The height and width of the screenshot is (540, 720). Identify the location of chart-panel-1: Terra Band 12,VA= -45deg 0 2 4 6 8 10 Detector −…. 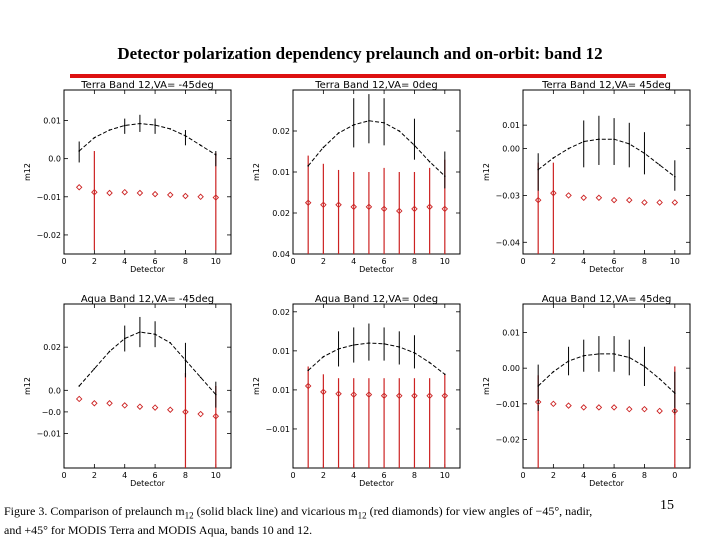
(127, 177).